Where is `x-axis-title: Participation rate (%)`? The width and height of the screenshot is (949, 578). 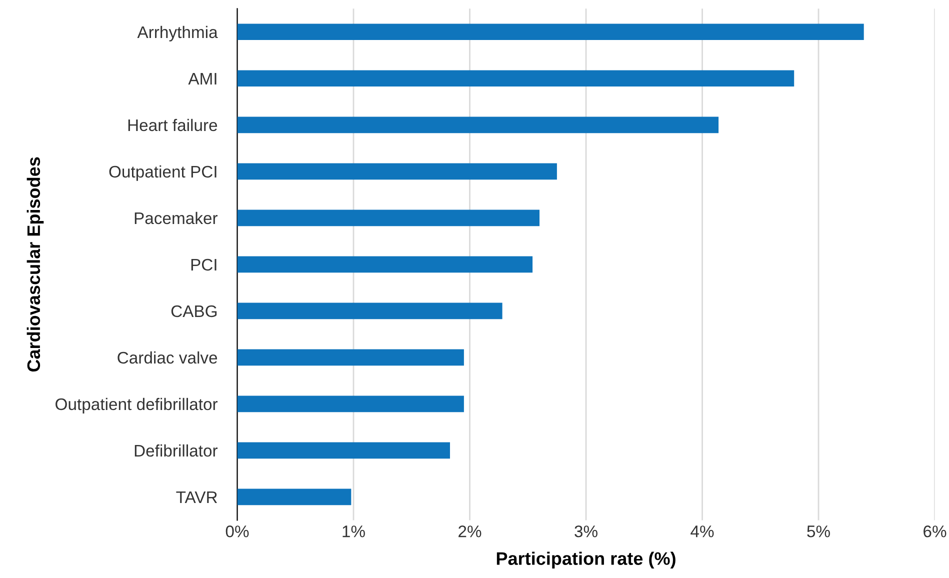
x-axis-title: Participation rate (%) is located at coordinates (586, 560).